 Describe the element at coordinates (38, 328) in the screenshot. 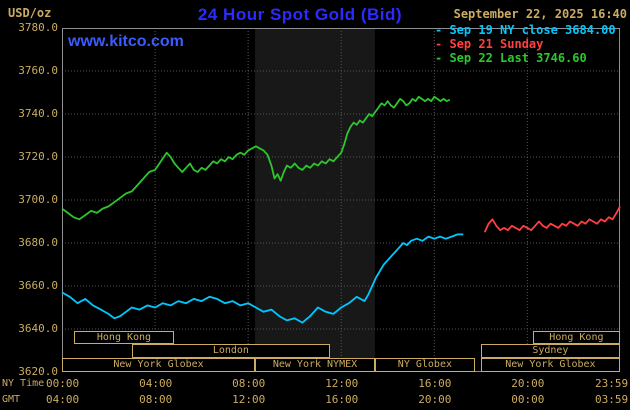

I see `y-tick-label: 3640.0` at that location.